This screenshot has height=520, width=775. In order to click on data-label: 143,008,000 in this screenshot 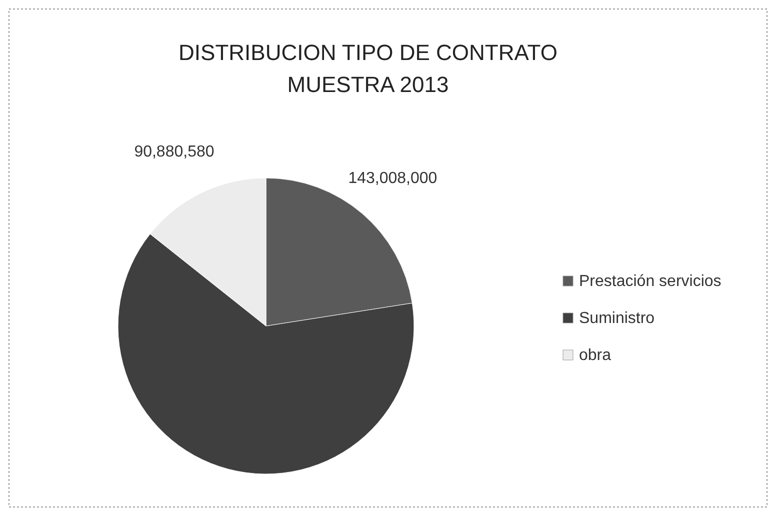, I will do `click(393, 179)`.